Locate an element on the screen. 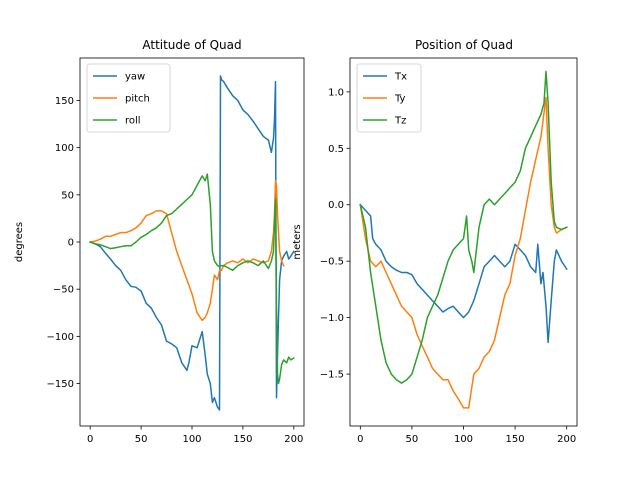  attitude-legend-box is located at coordinates (128, 98).